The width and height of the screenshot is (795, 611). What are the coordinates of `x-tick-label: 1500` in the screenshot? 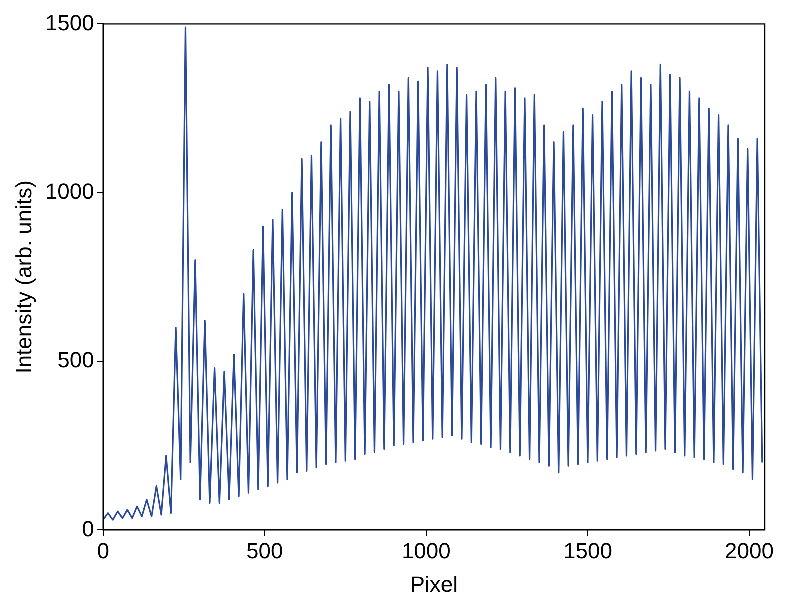 It's located at (587, 551).